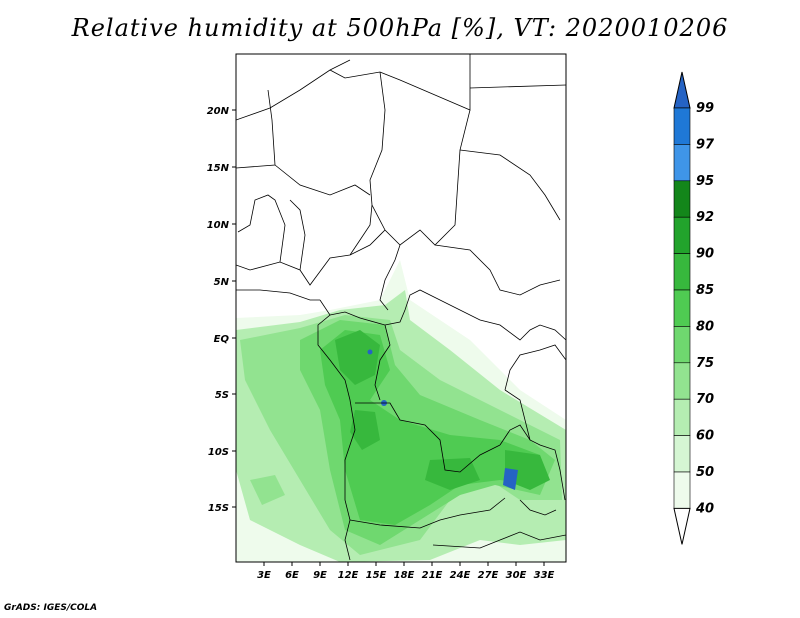 The width and height of the screenshot is (800, 618). I want to click on lat-label: 15N, so click(218, 168).